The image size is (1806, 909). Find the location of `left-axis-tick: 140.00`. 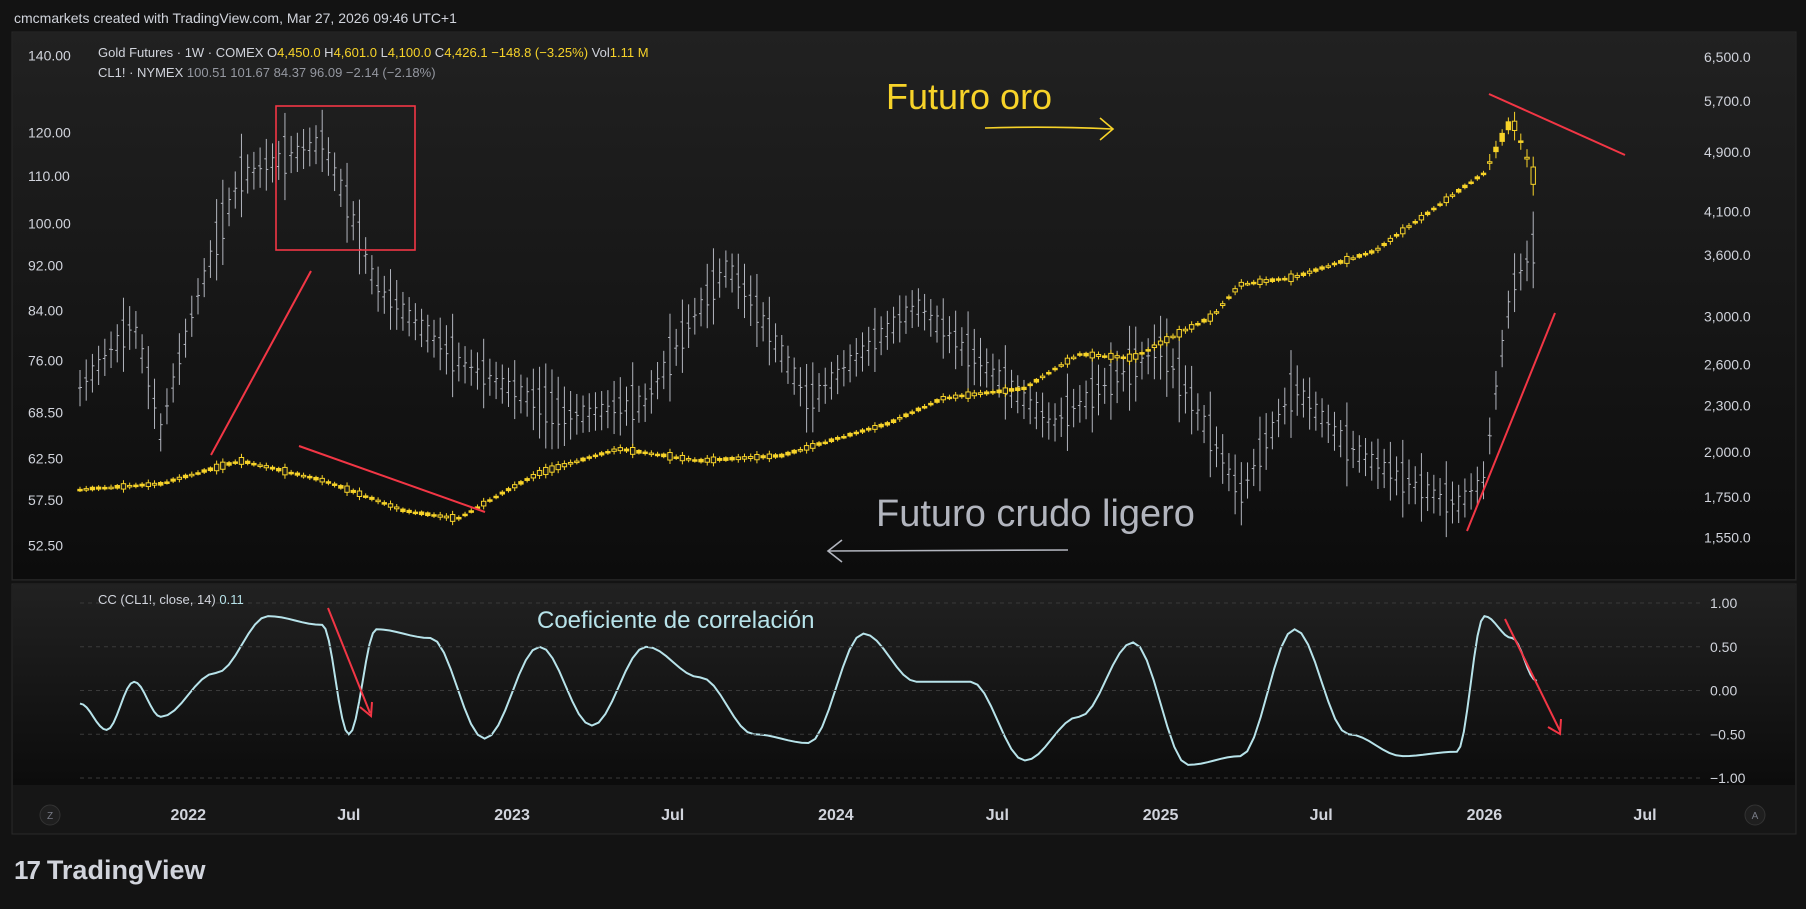

left-axis-tick: 140.00 is located at coordinates (49, 56).